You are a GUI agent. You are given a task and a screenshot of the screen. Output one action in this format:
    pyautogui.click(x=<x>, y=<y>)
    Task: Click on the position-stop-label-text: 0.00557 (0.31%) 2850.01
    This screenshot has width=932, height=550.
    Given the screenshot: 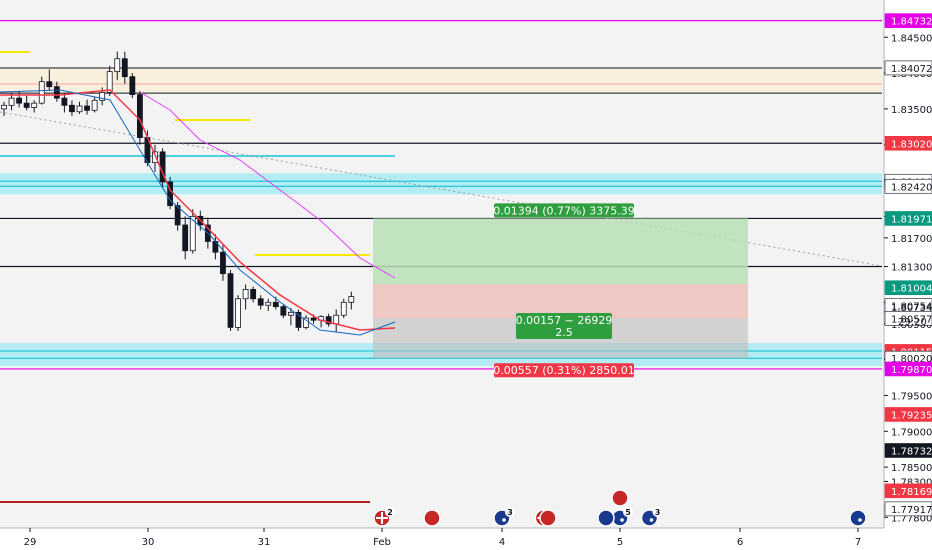 What is the action you would take?
    pyautogui.click(x=564, y=370)
    